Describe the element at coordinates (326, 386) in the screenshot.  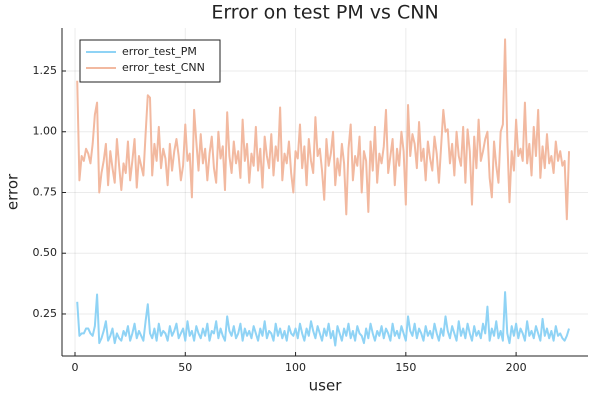
I see `x-axis-label: user` at that location.